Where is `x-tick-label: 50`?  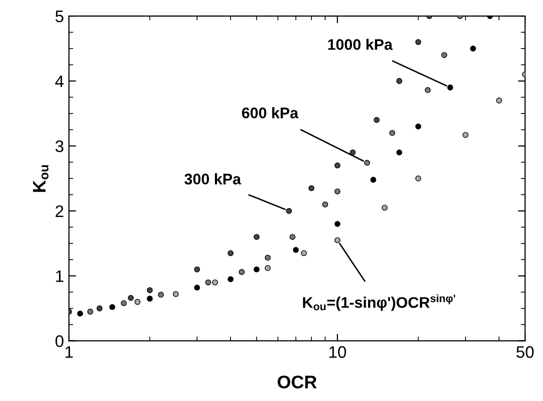 x-tick-label: 50 is located at coordinates (525, 352).